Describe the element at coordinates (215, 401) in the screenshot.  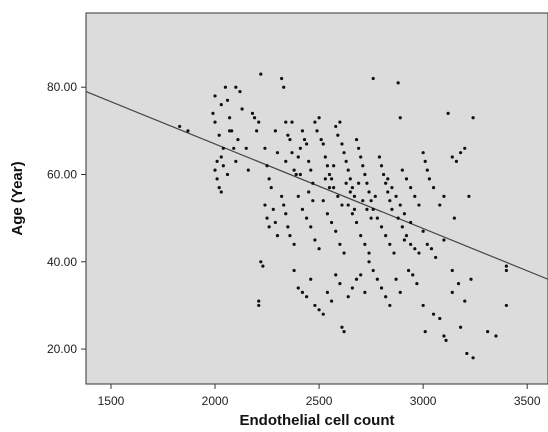
I see `x-tick-label: 2000` at that location.